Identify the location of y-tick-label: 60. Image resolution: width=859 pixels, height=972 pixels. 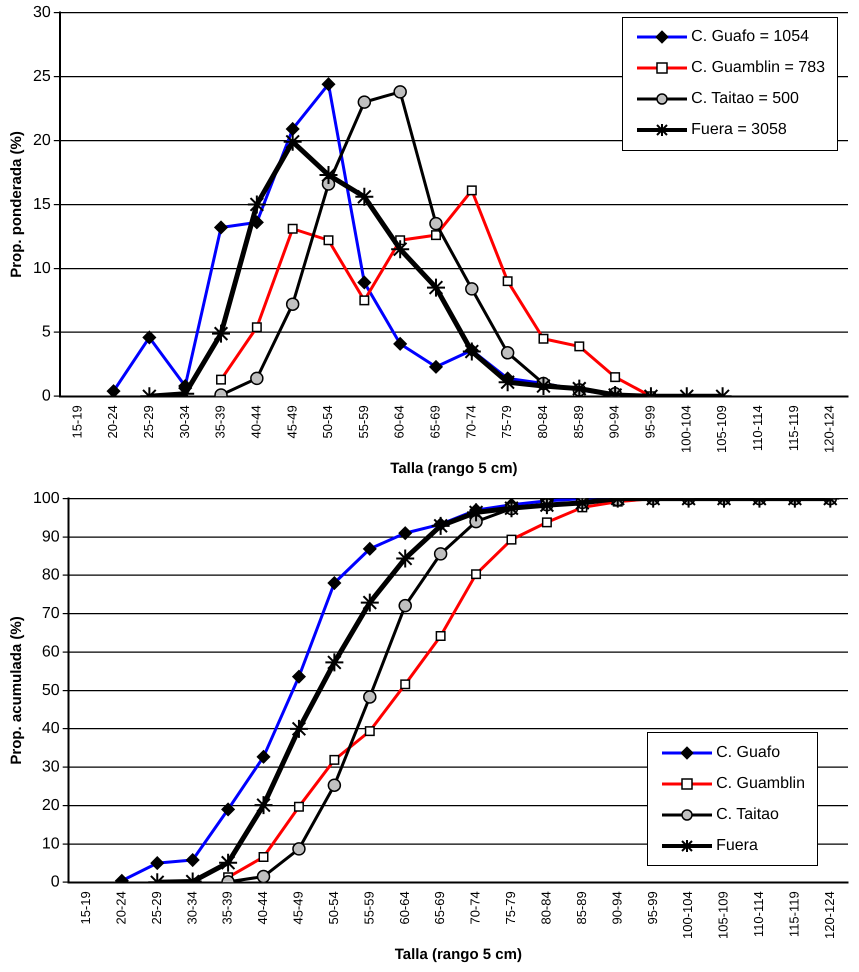
(51, 651).